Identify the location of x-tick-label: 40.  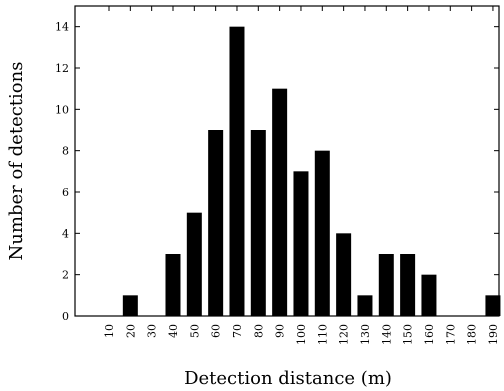
(173, 331).